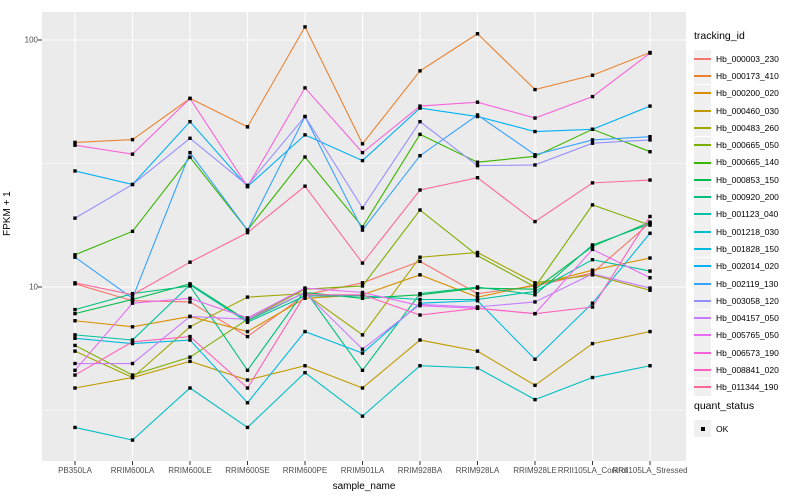  What do you see at coordinates (75, 470) in the screenshot?
I see `x-tick-label: PB350LA` at bounding box center [75, 470].